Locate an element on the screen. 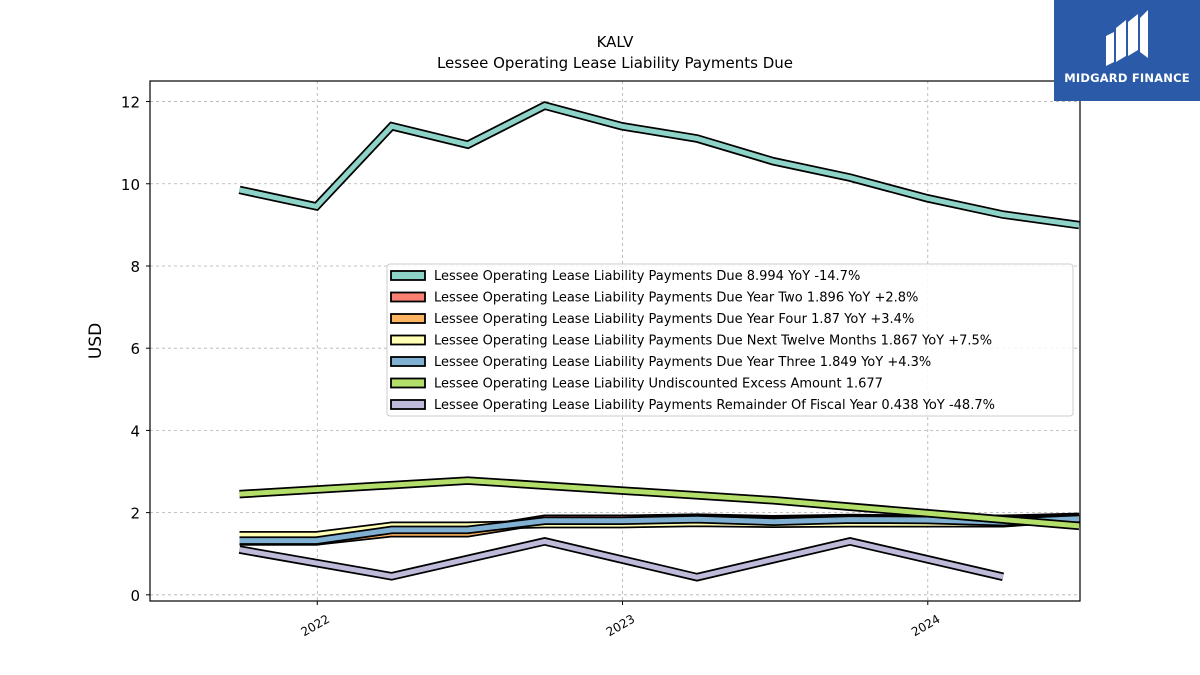 The image size is (1200, 675). logo-name: MIDGARD FINANCE is located at coordinates (1127, 78).